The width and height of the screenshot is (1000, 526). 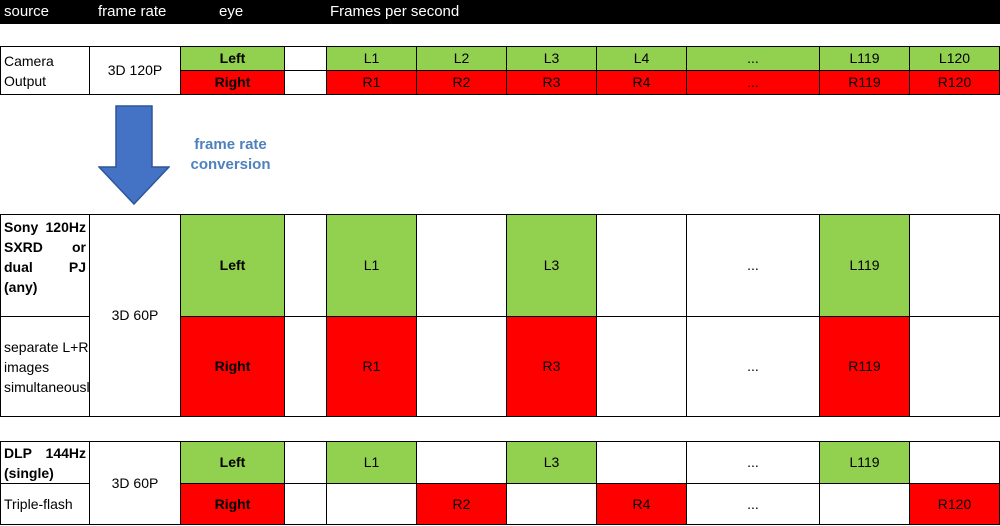 What do you see at coordinates (305, 58) in the screenshot?
I see `camera-spacer-left` at bounding box center [305, 58].